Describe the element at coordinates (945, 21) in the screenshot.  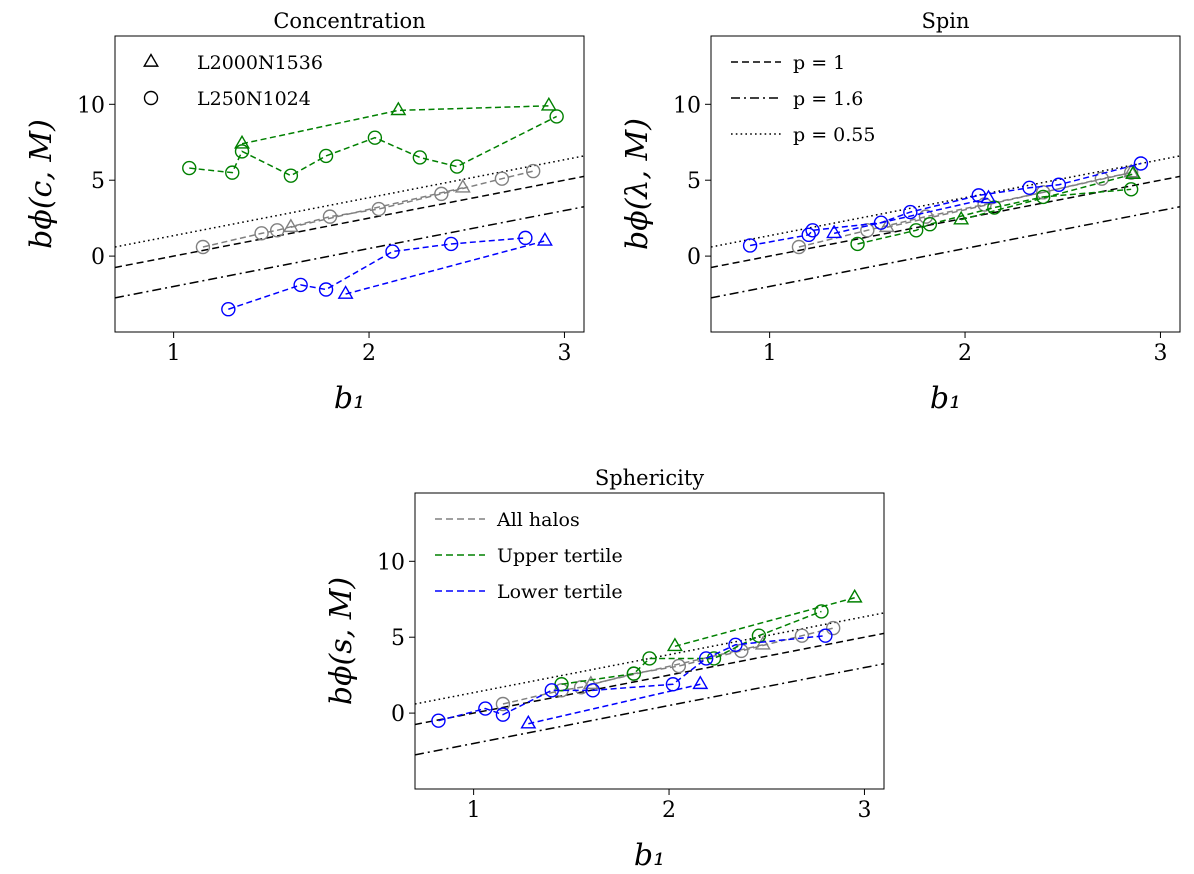
I see `chart-title: Spin` at that location.